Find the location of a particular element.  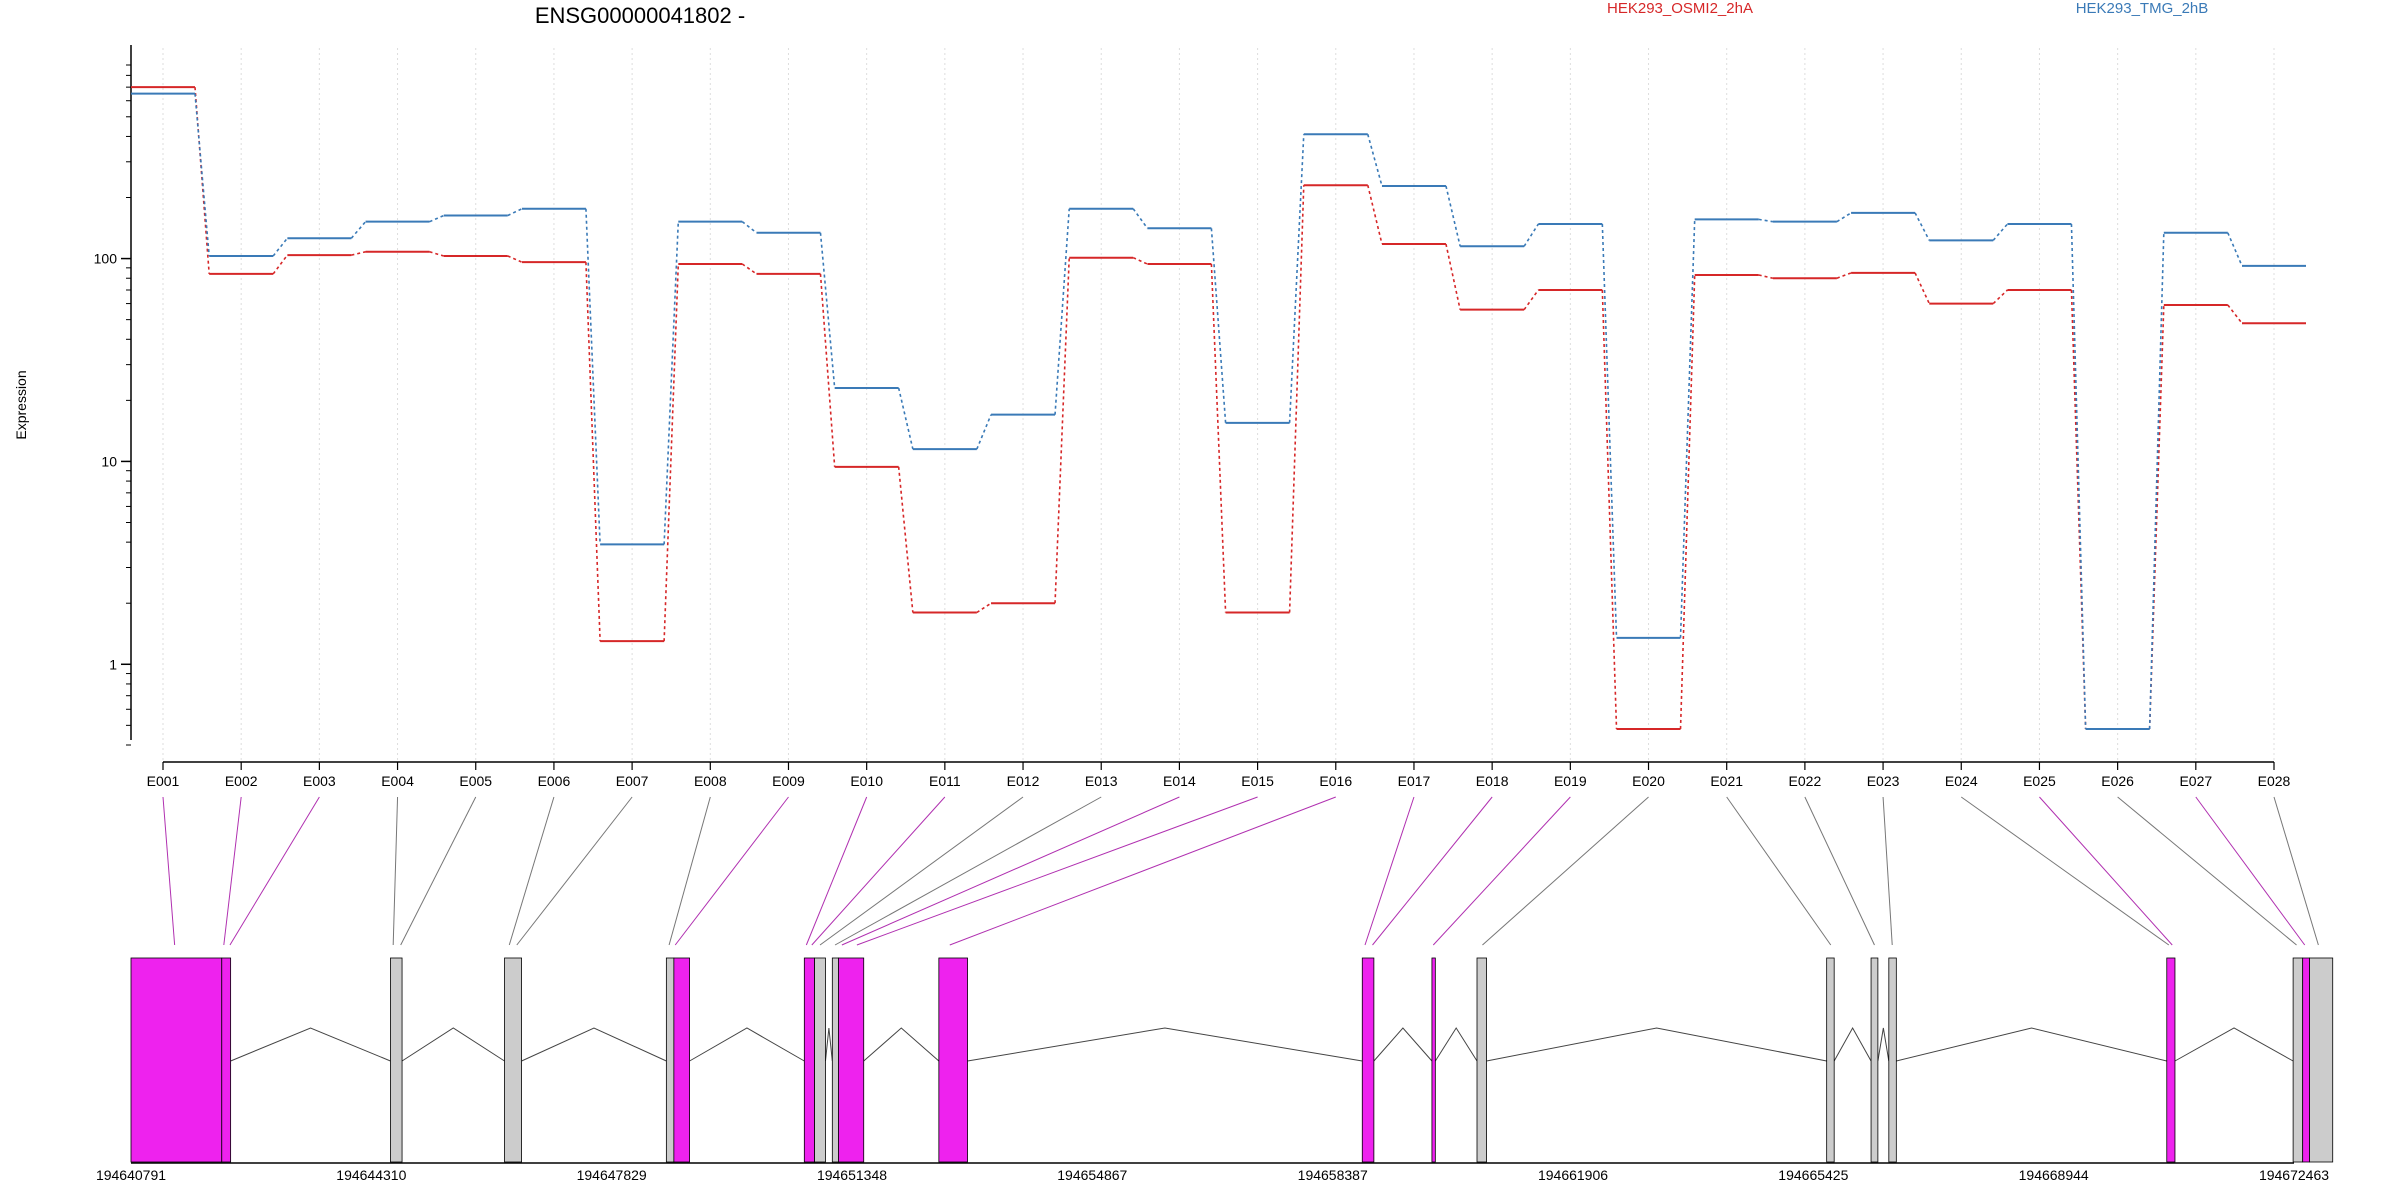

x-tick-label: E012 is located at coordinates (1023, 781).